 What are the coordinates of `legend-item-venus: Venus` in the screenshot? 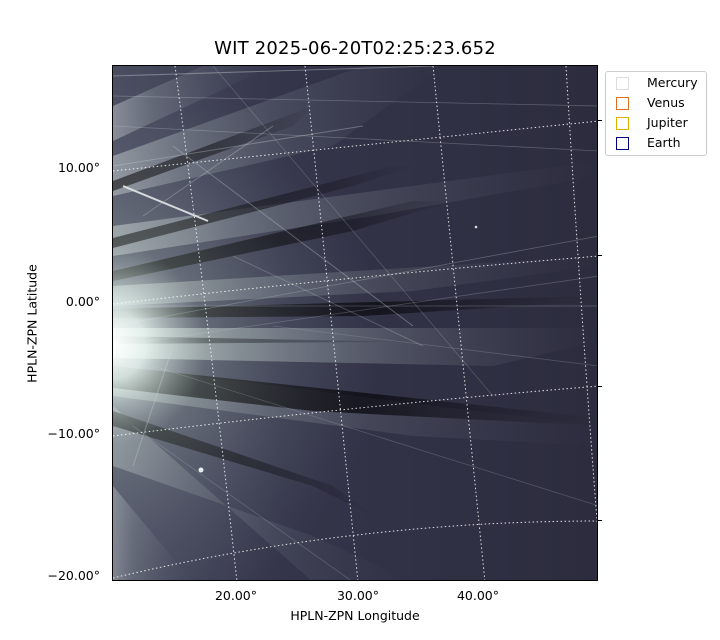 It's located at (661, 103).